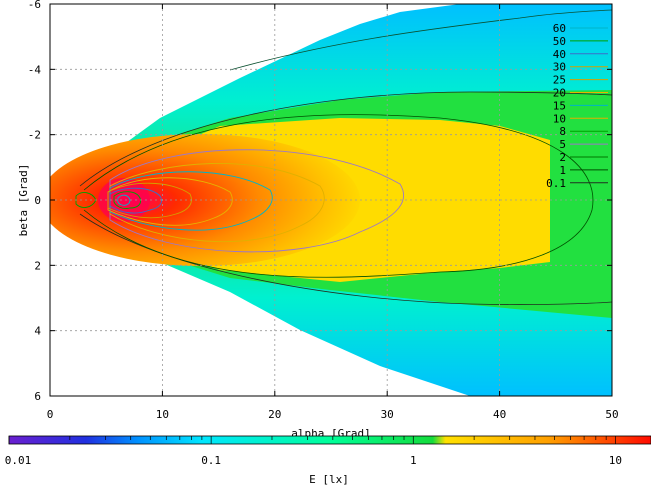 The height and width of the screenshot is (486, 651). Describe the element at coordinates (37, 396) in the screenshot. I see `y-tick-label: 6` at that location.